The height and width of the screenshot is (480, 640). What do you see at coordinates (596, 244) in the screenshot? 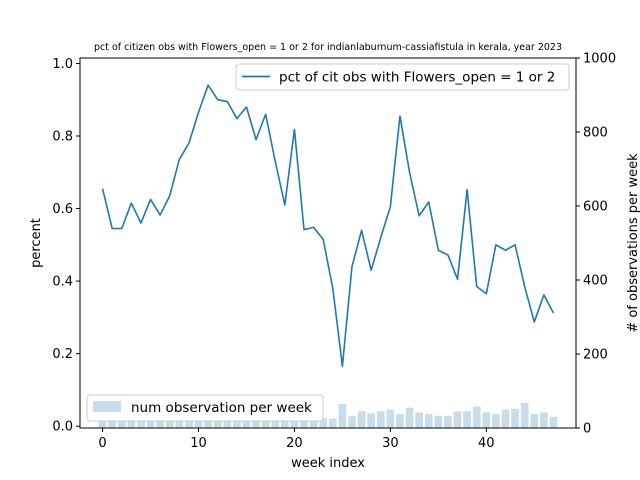
I see `y-axis-right: 0 200 400 600 800 1000` at bounding box center [596, 244].